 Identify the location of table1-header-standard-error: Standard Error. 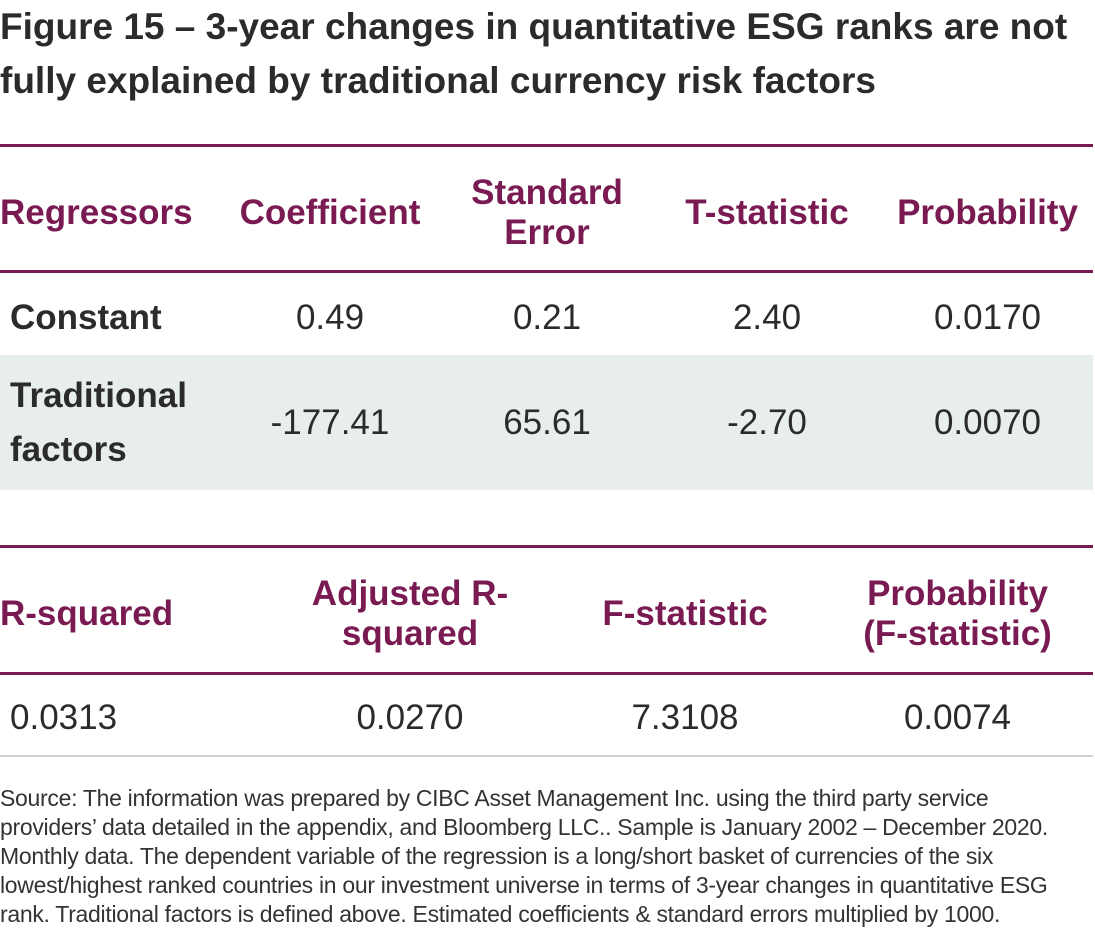
(547, 212).